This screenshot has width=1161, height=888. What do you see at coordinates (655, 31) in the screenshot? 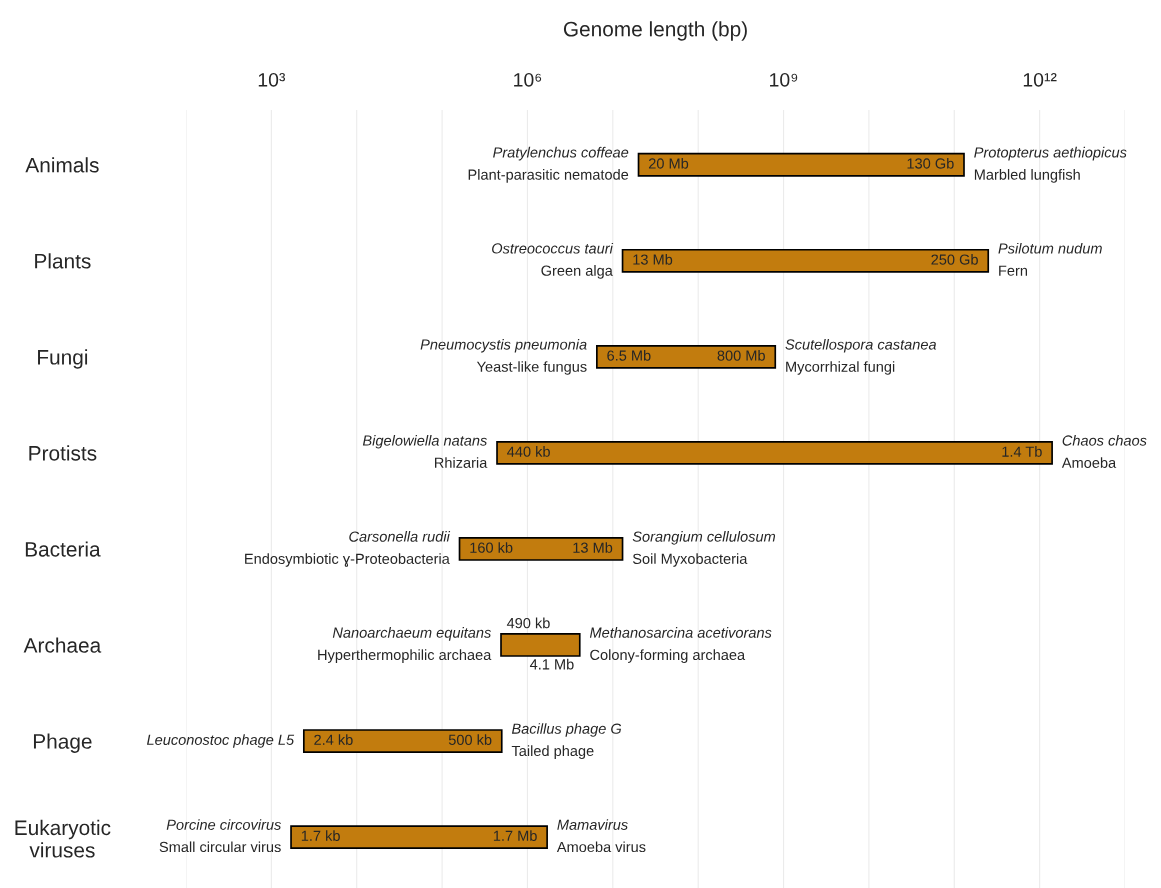
I see `x-axis-title: Genome length (bp)` at bounding box center [655, 31].